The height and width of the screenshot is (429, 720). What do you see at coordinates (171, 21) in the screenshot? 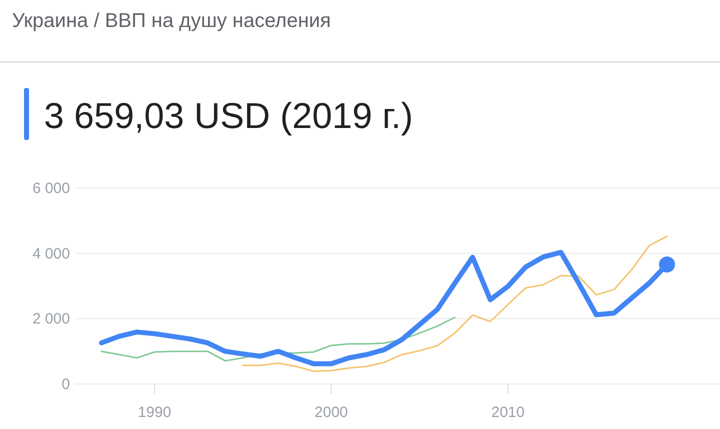
I see `chart-title: Украина / ВВП на душу населения` at bounding box center [171, 21].